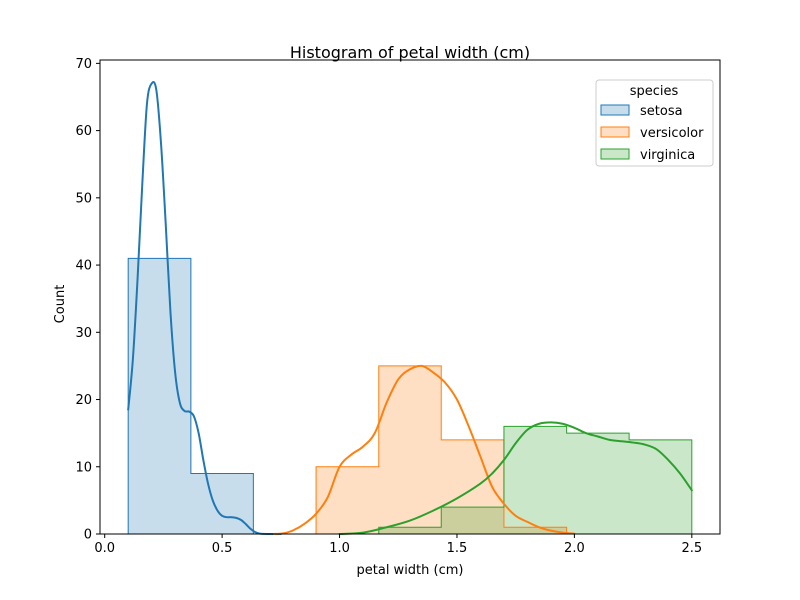  I want to click on hist-fill-virginica, so click(410, 480).